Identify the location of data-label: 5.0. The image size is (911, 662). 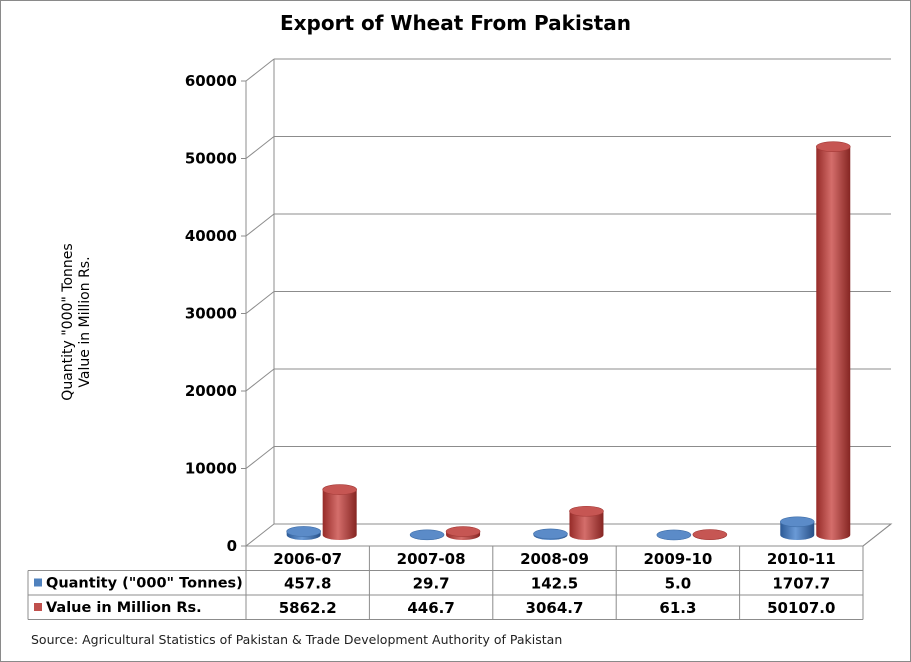
(678, 584).